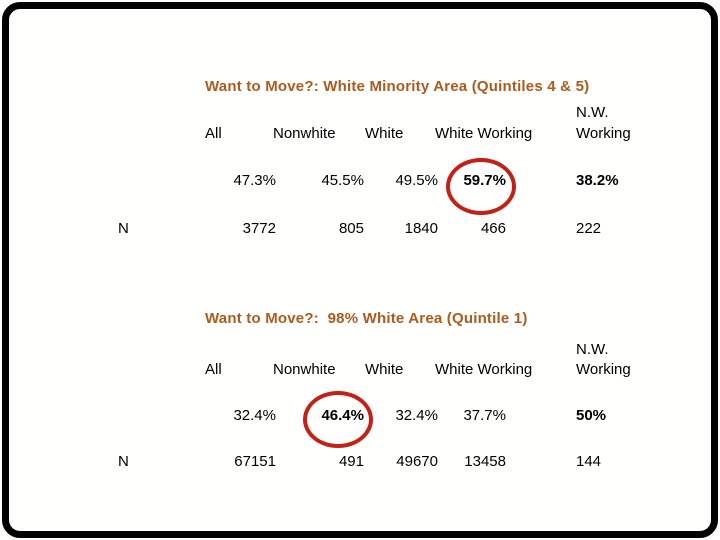  Describe the element at coordinates (351, 228) in the screenshot. I see `table1-n-nonwhite: 805` at that location.